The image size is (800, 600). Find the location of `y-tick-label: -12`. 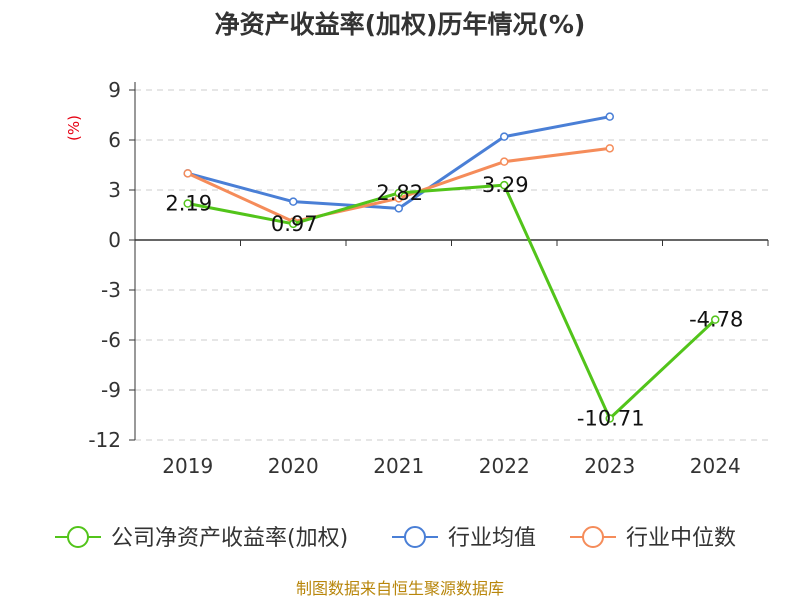

y-tick-label: -12 is located at coordinates (104, 440).